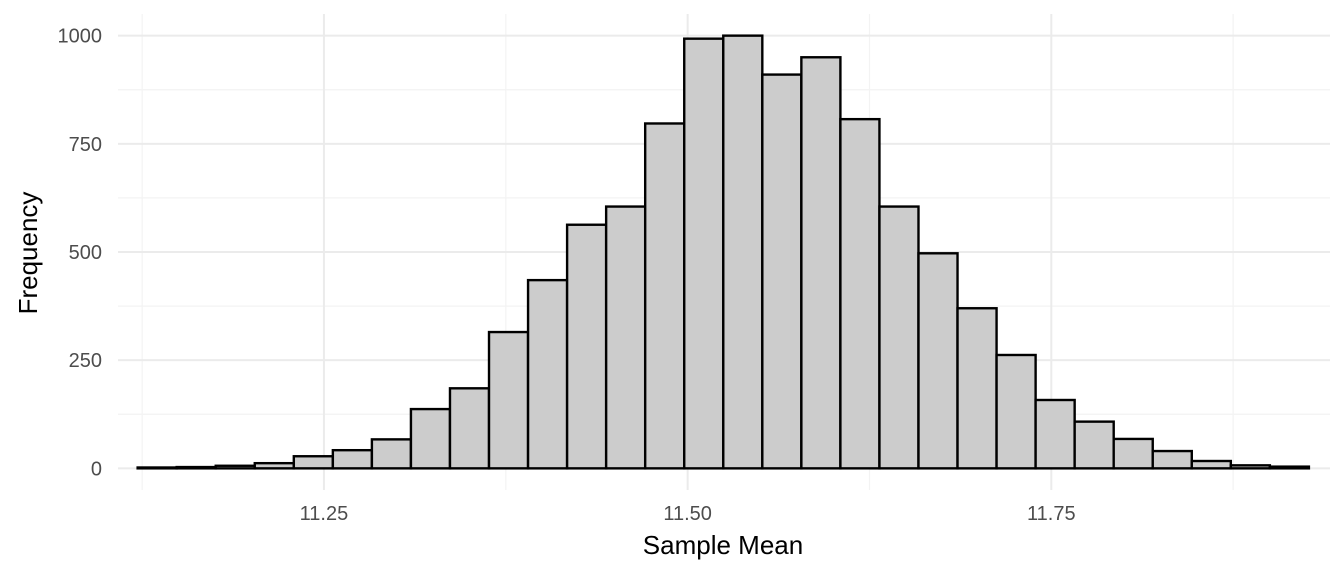 This screenshot has width=1344, height=576. I want to click on x-axis-title: Sample Mean, so click(723, 545).